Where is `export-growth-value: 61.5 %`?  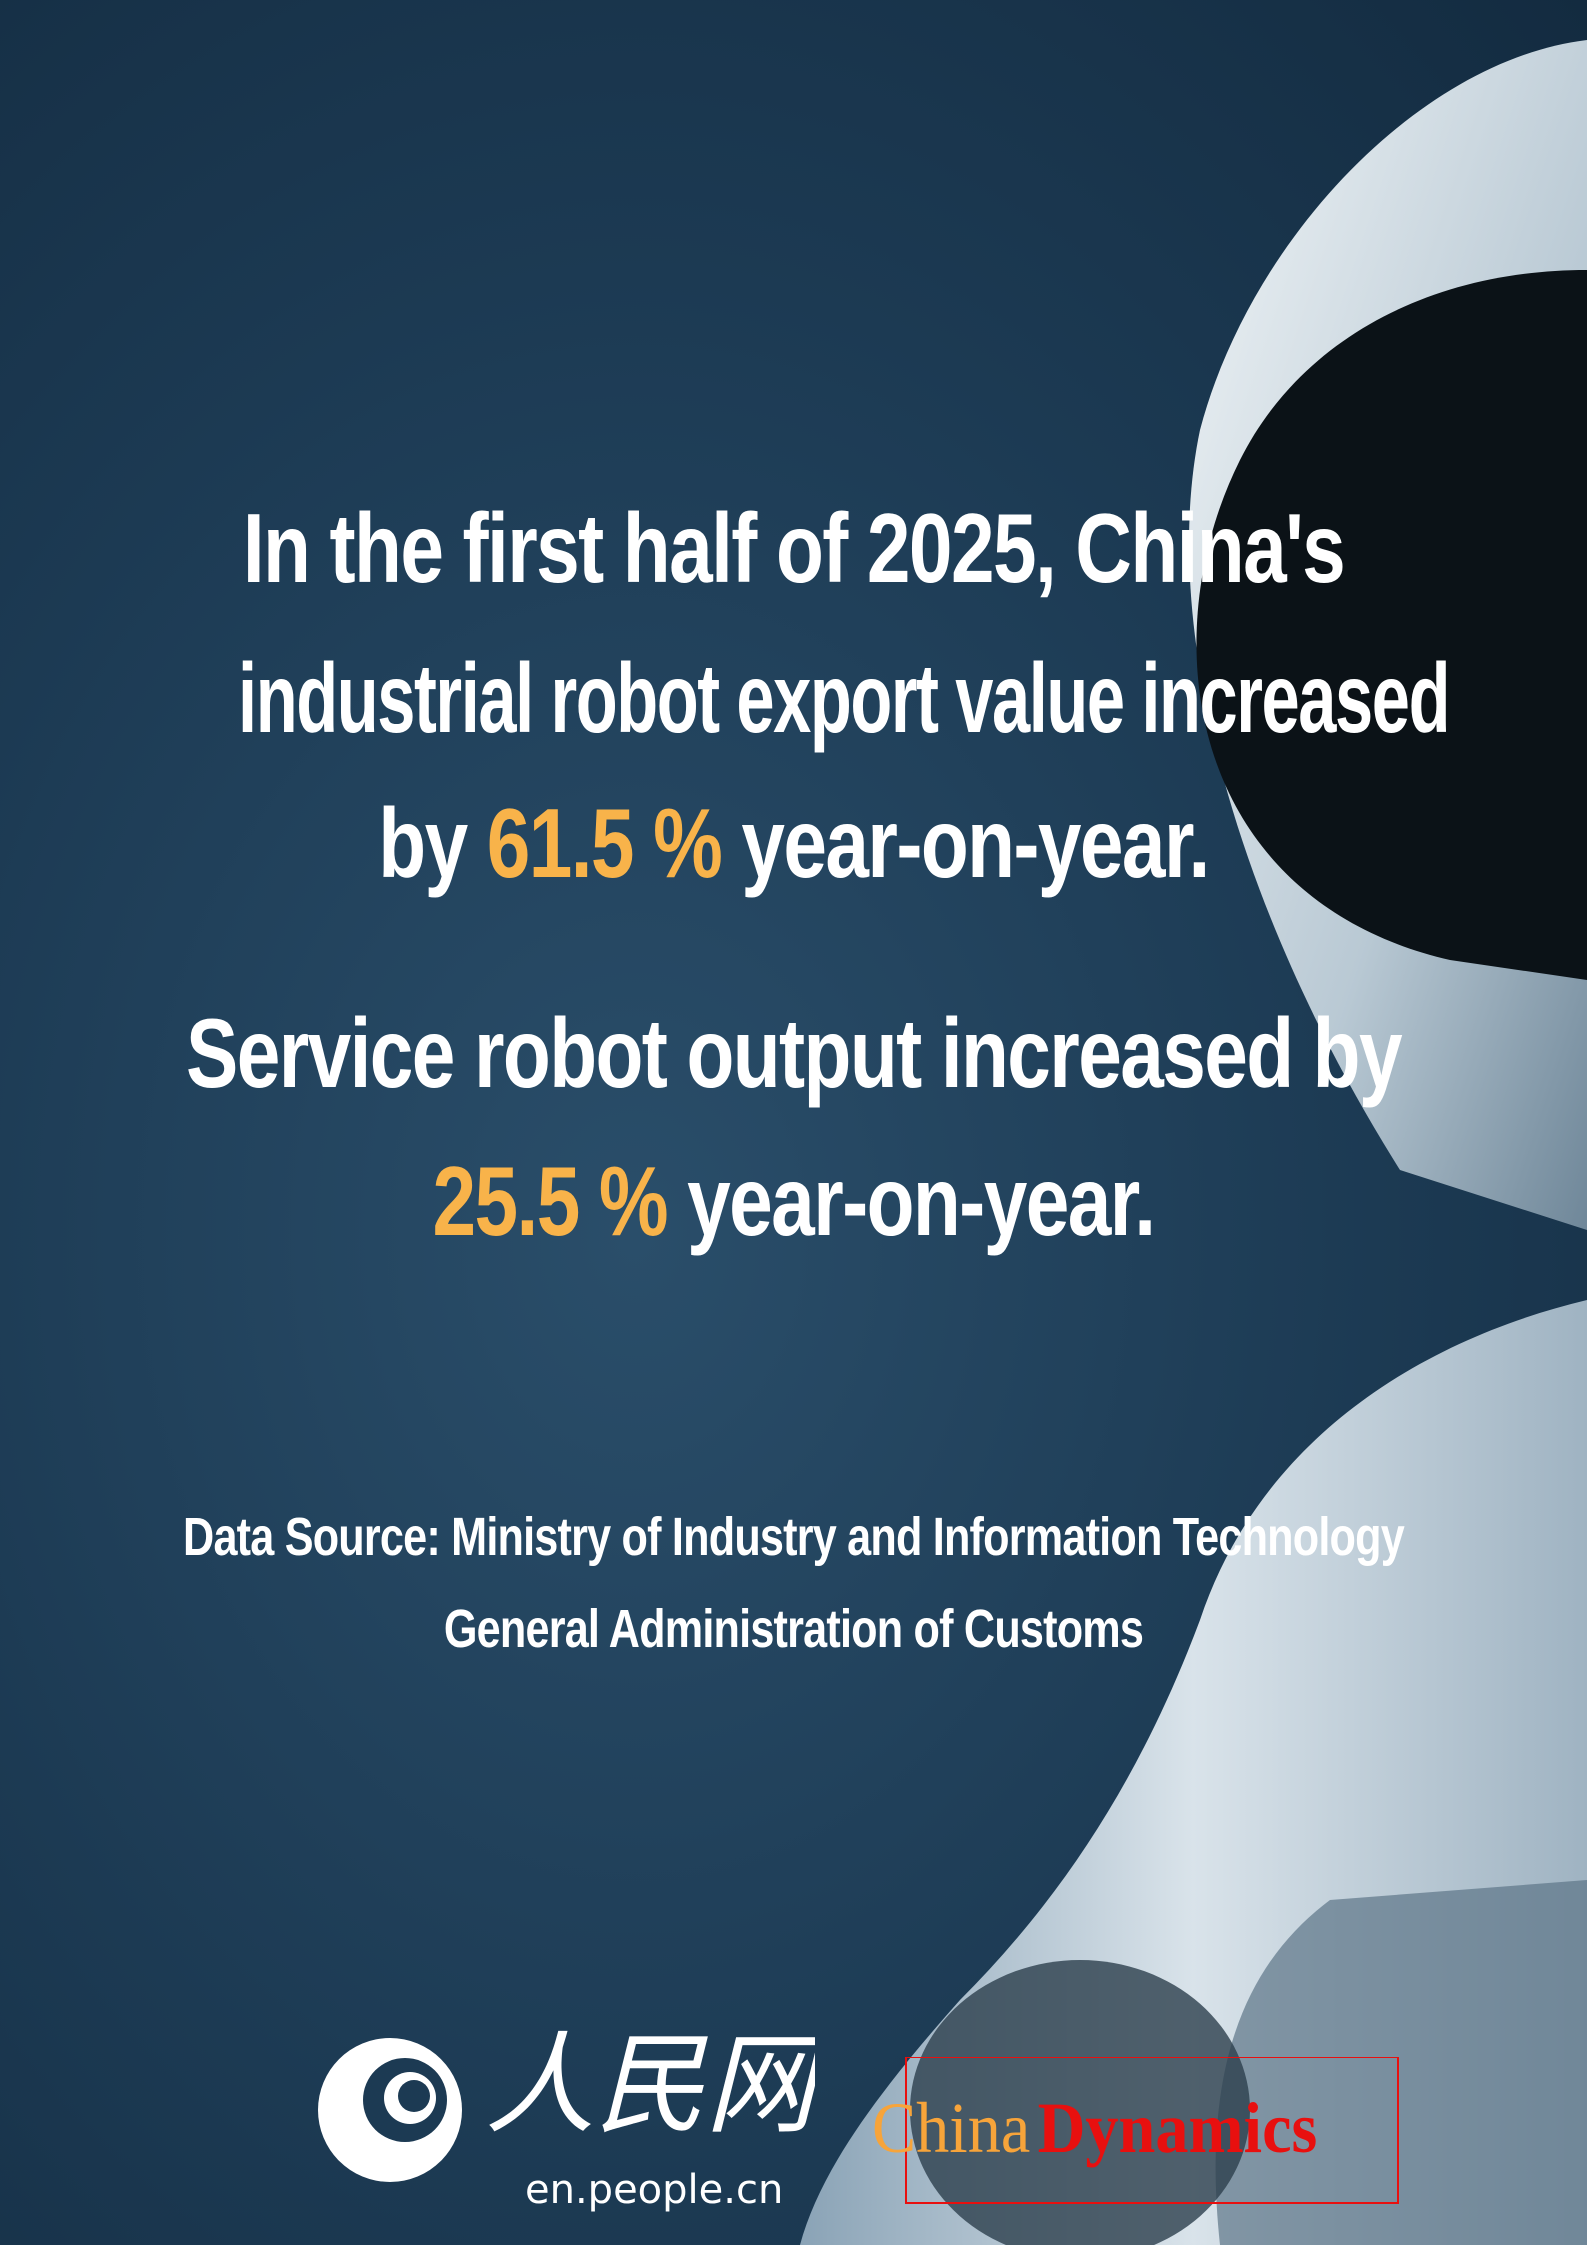
export-growth-value: 61.5 % is located at coordinates (604, 843).